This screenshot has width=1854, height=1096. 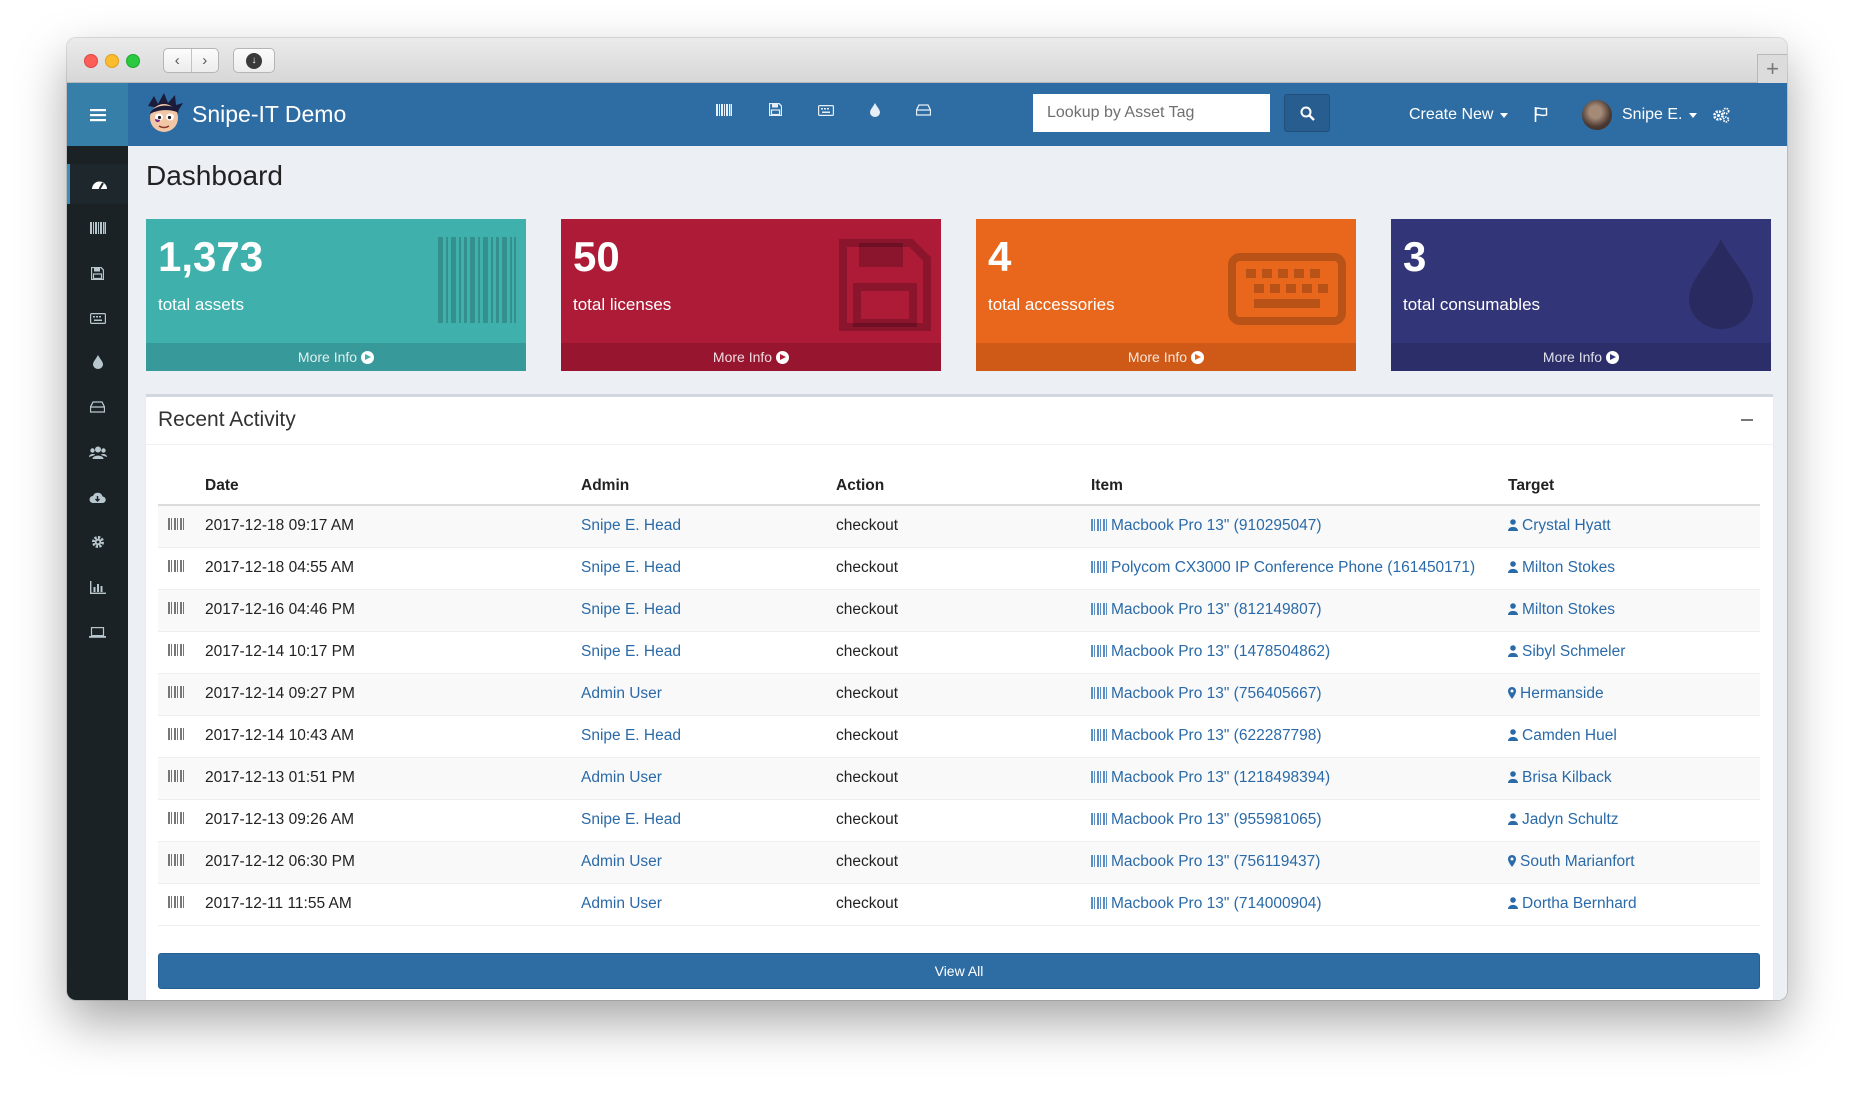 I want to click on nav-components-button, so click(x=923, y=112).